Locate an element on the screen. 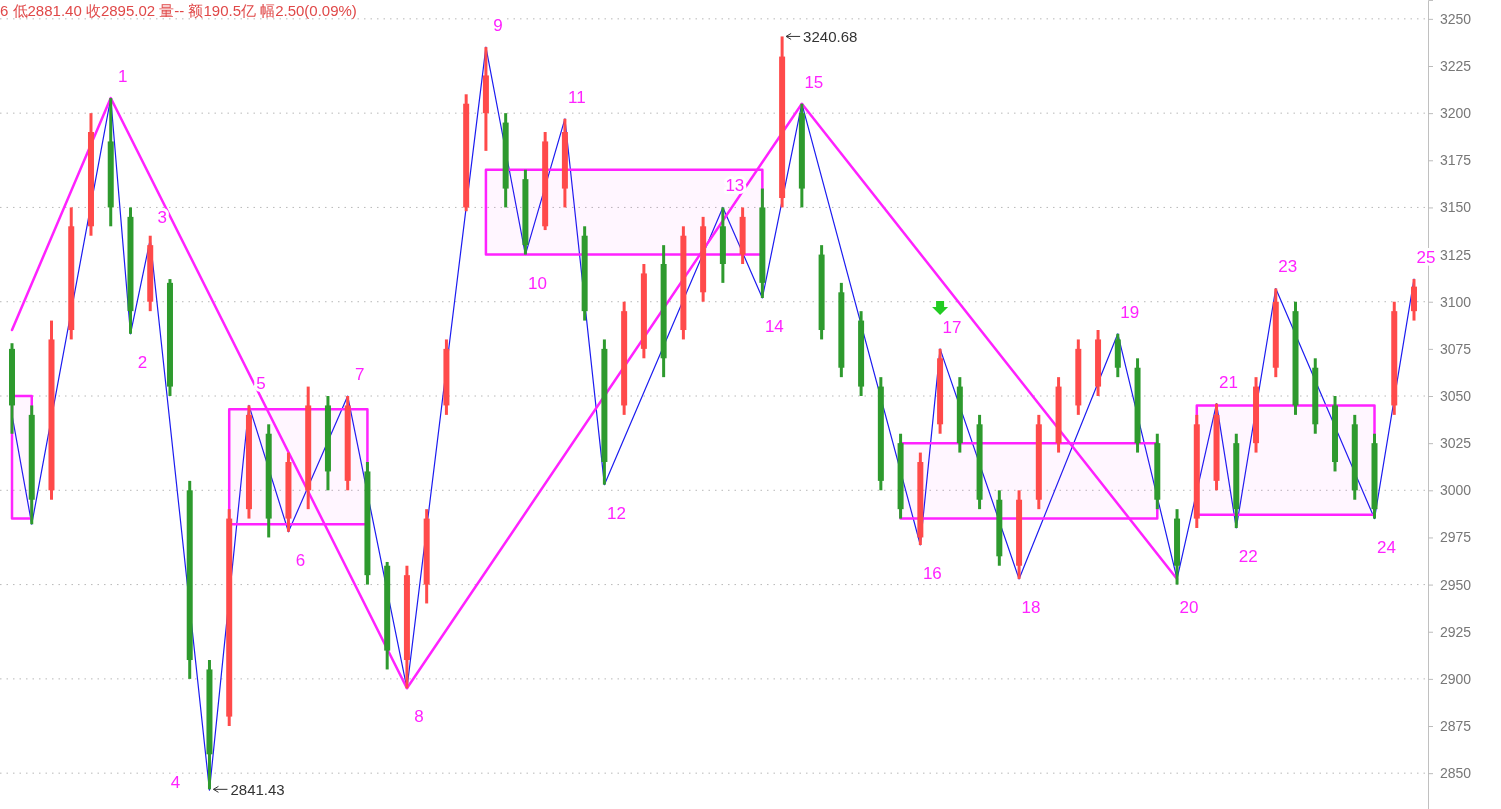 The width and height of the screenshot is (1501, 809). y-tick-label: 3175 is located at coordinates (1456, 160).